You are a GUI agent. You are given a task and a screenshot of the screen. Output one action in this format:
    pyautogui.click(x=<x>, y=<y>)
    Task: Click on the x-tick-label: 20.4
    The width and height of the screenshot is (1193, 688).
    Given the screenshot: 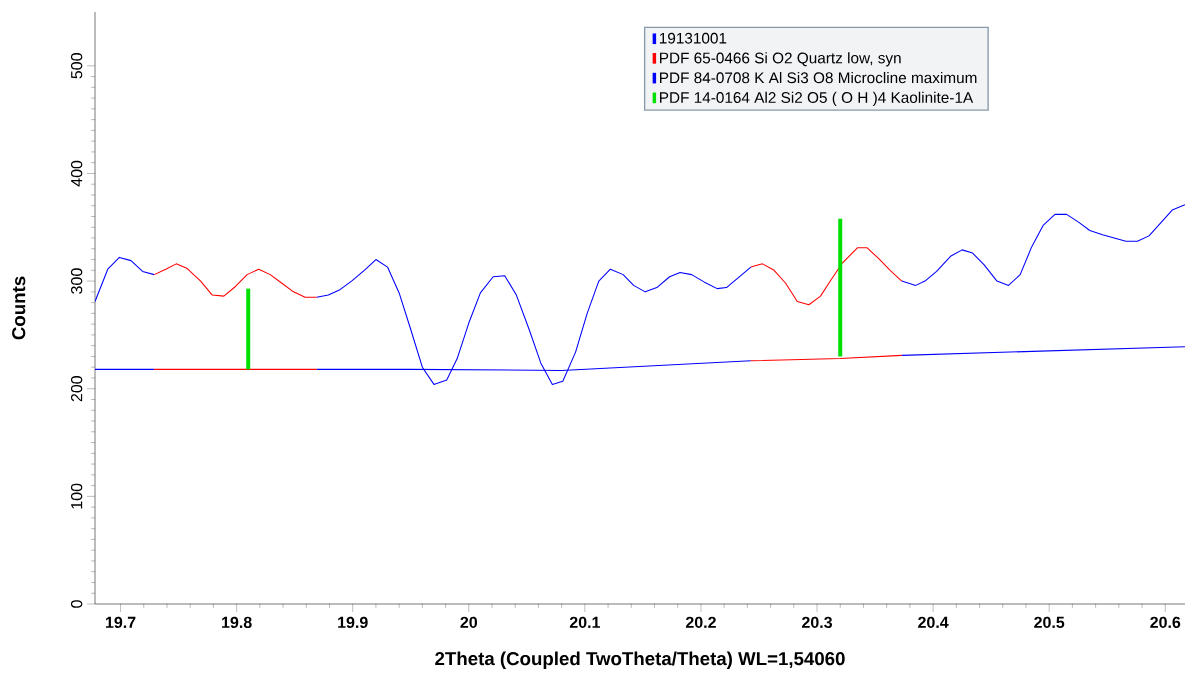 What is the action you would take?
    pyautogui.click(x=933, y=622)
    